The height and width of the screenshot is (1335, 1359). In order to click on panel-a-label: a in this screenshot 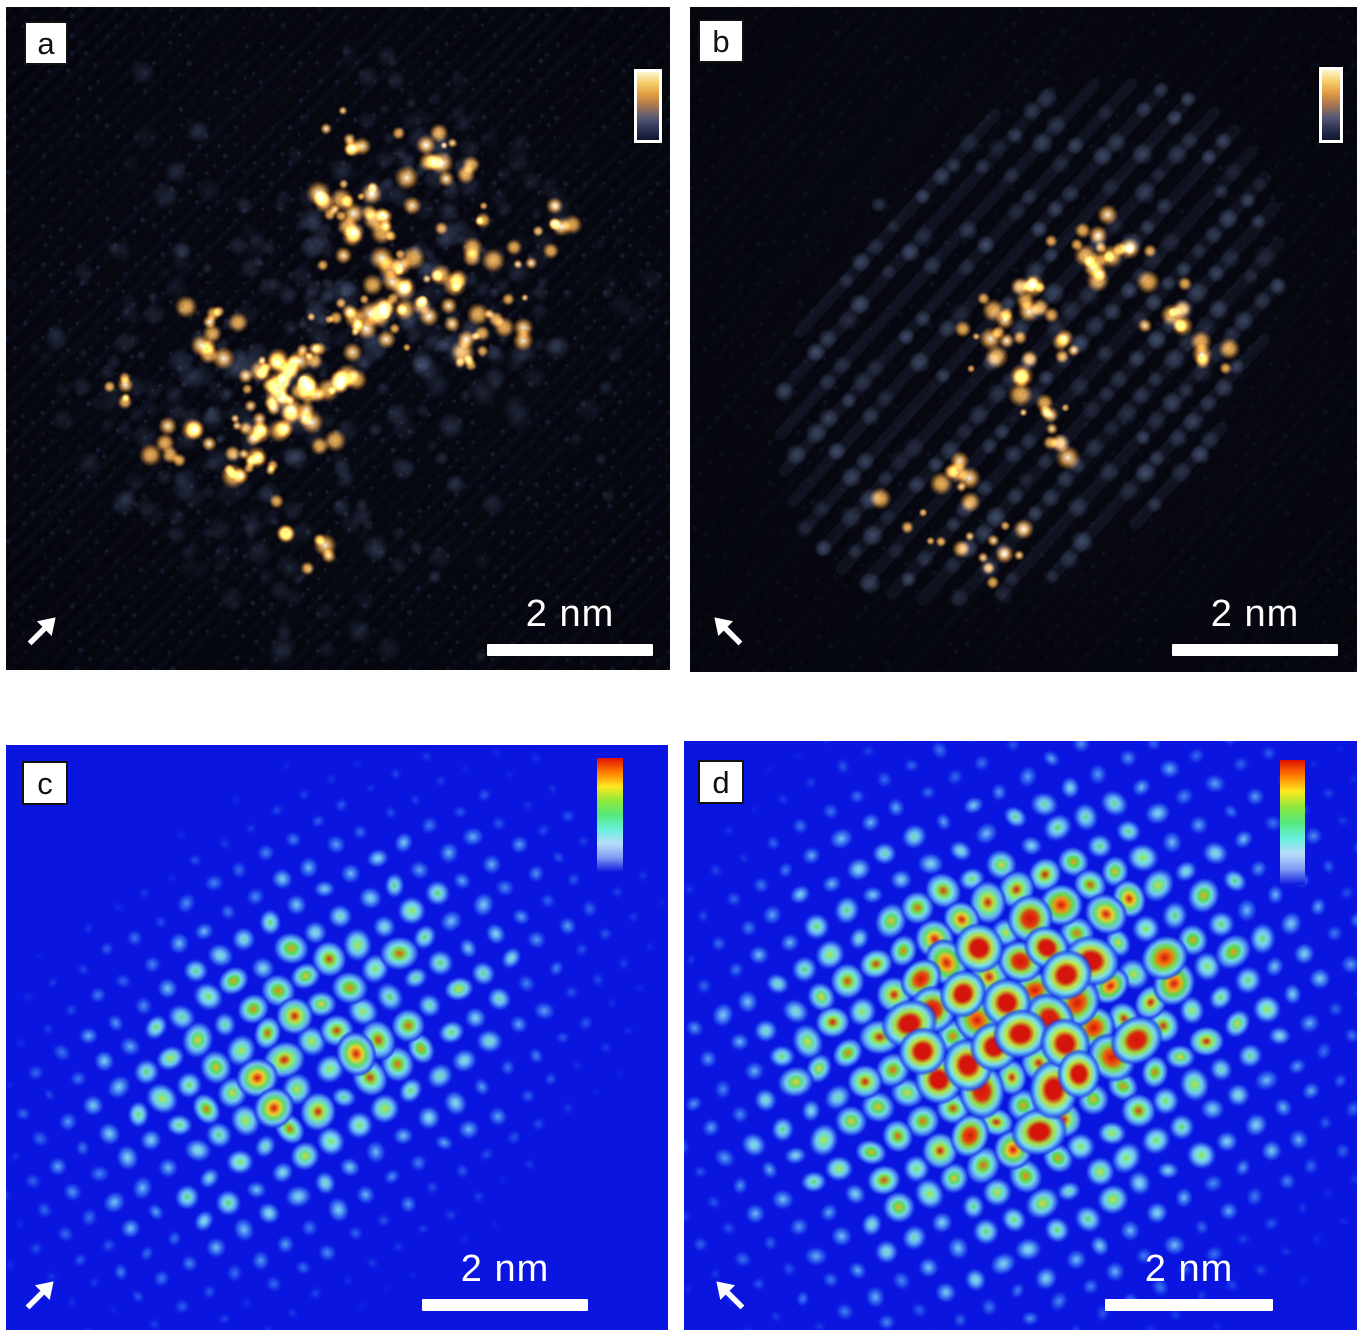, I will do `click(46, 43)`.